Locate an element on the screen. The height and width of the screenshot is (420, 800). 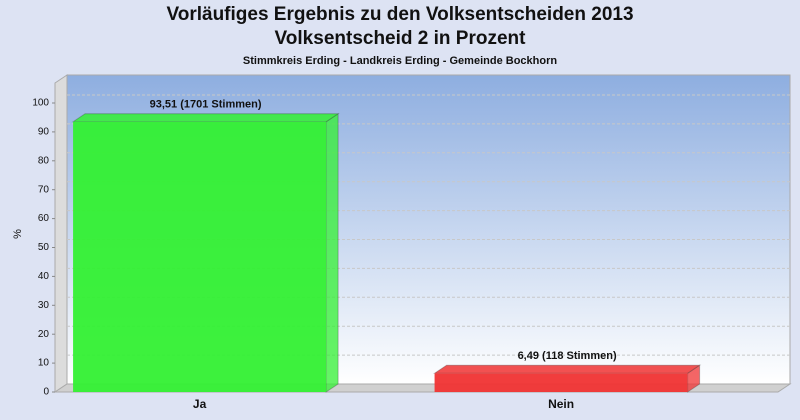
x-tick-label: Nein is located at coordinates (561, 404).